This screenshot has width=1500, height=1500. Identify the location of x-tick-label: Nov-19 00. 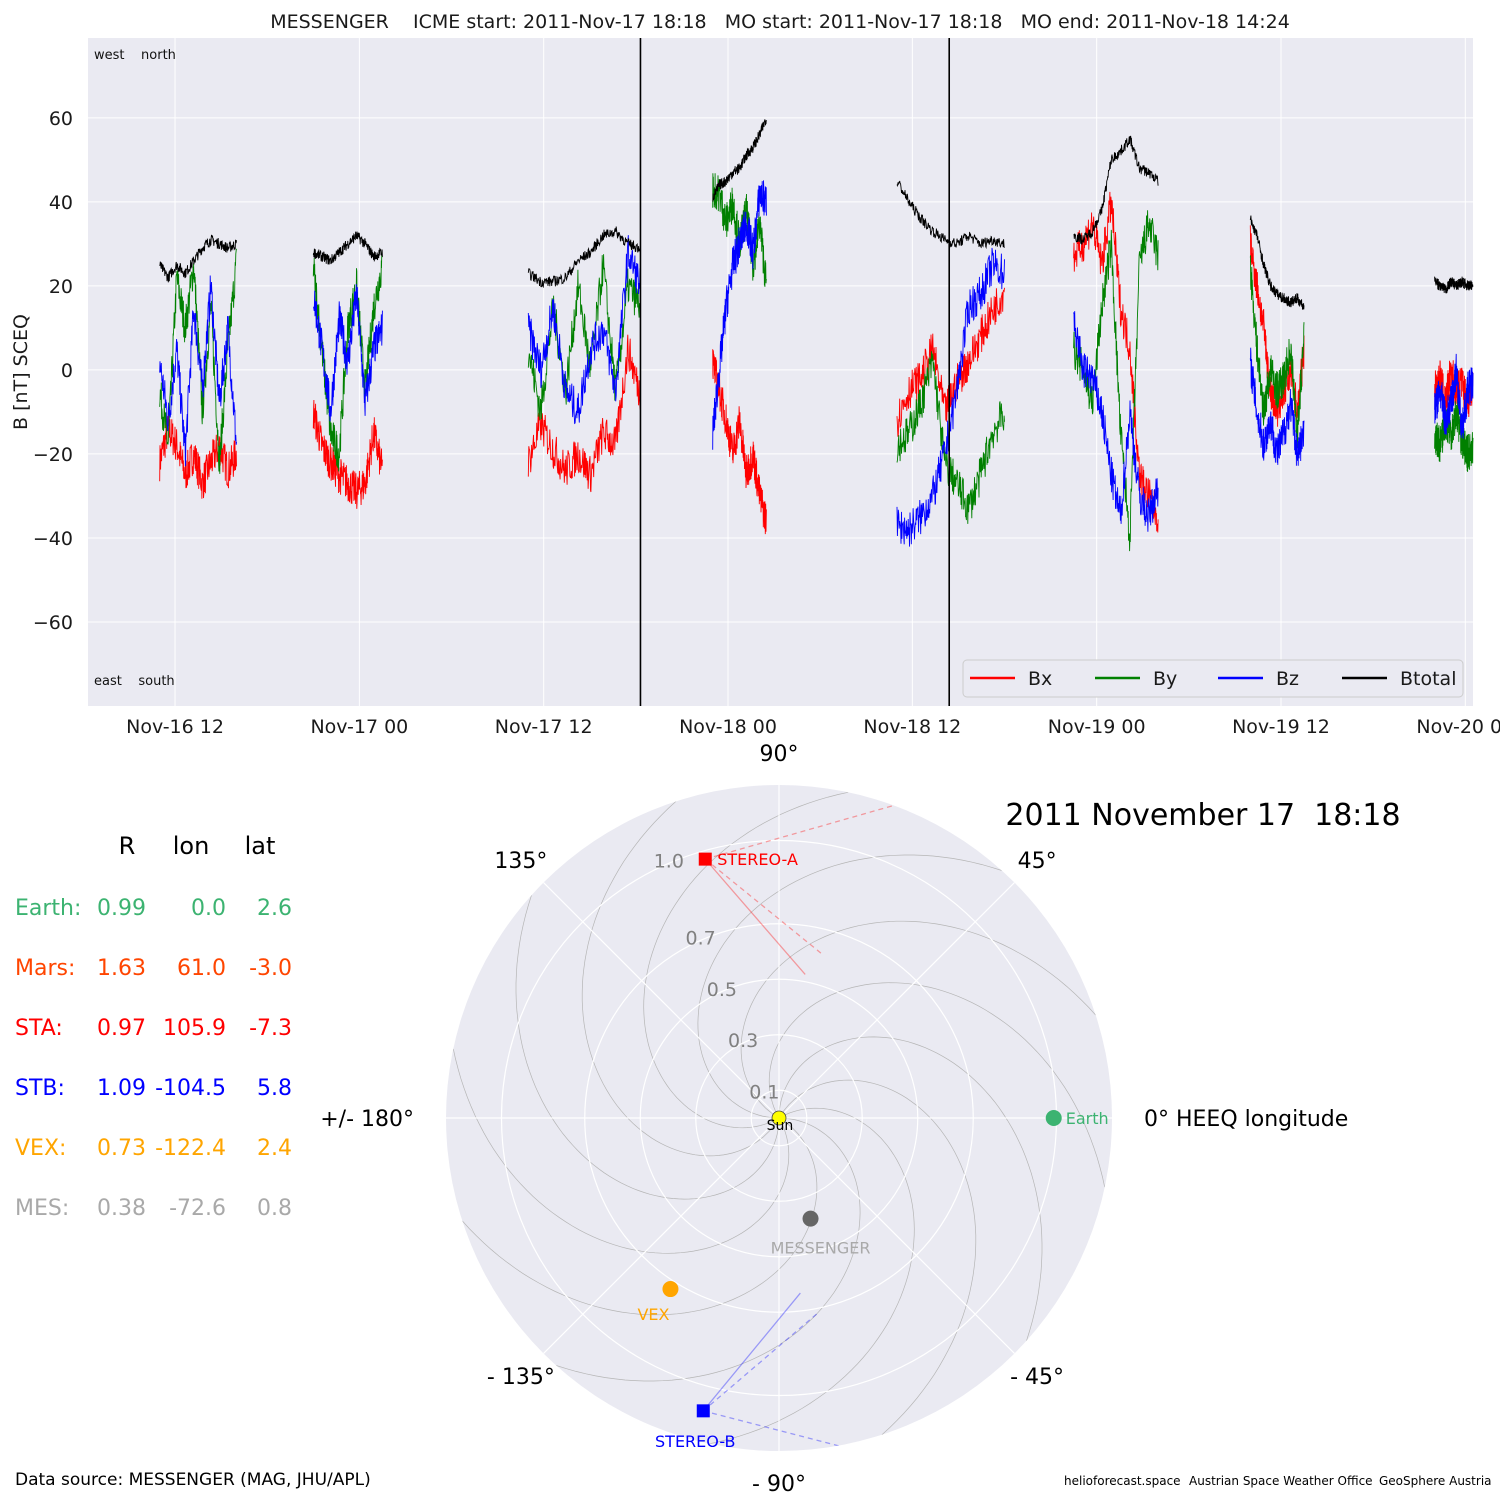
(1097, 727).